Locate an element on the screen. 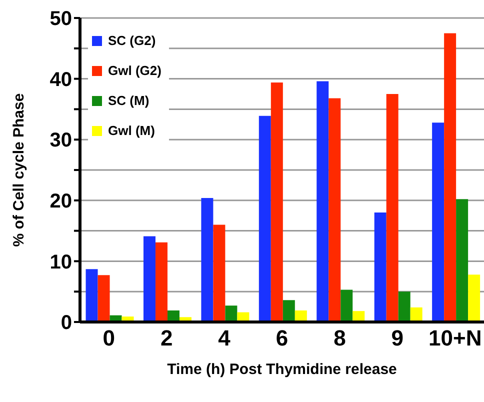 This screenshot has width=484, height=402. y-tick-label: 10 is located at coordinates (61, 262).